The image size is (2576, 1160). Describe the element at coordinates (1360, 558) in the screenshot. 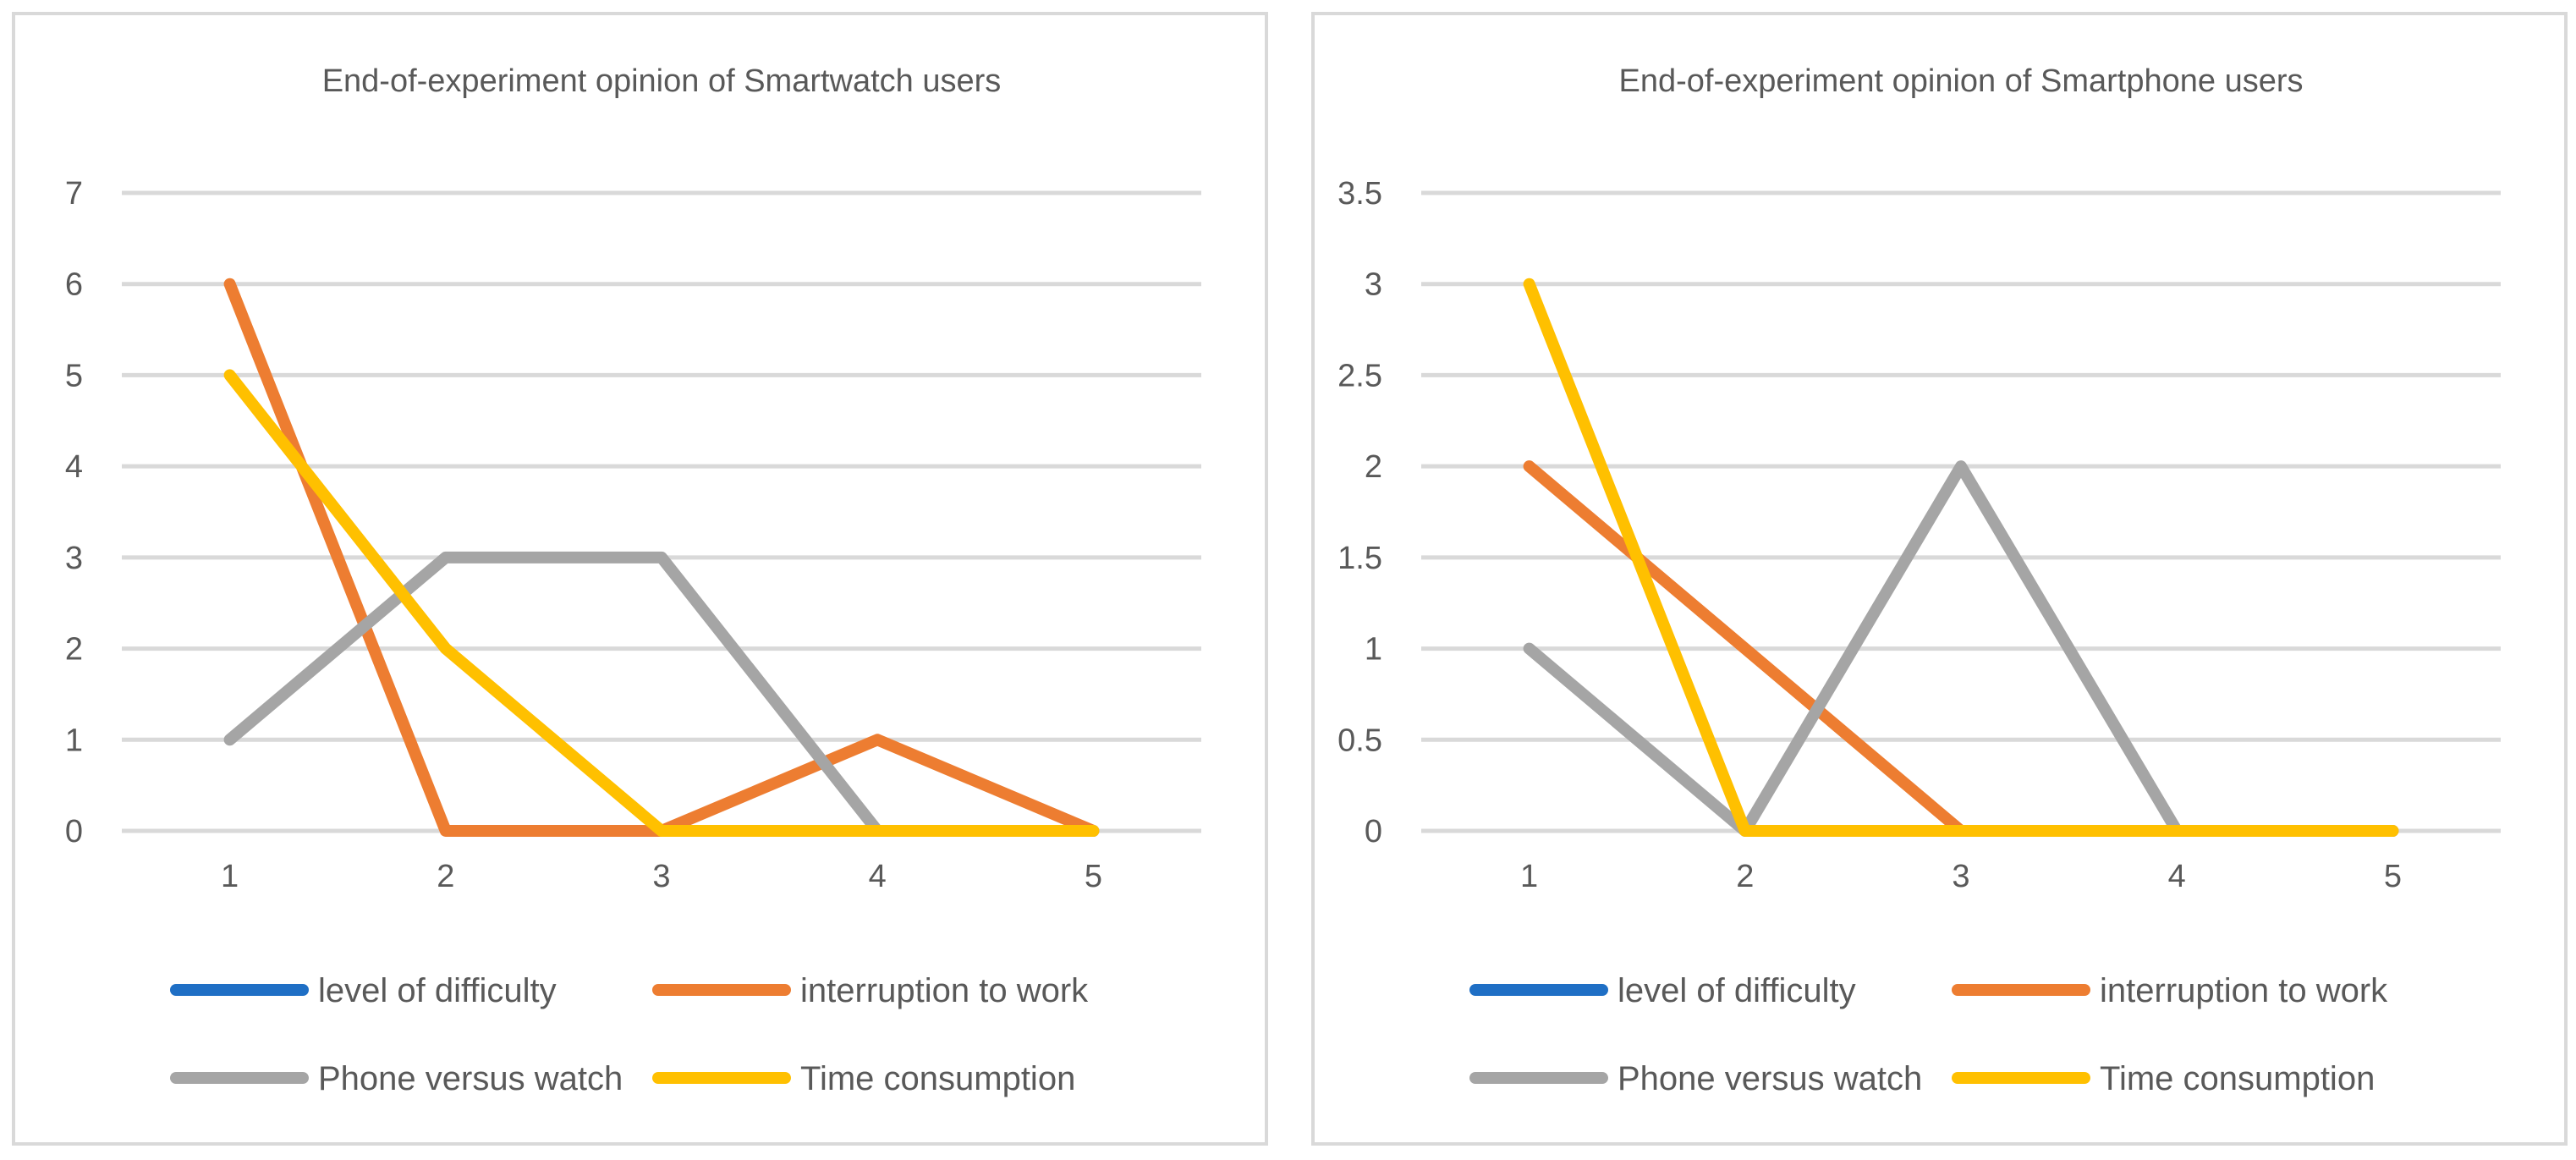

I see `y-tick-label: 1.5` at that location.